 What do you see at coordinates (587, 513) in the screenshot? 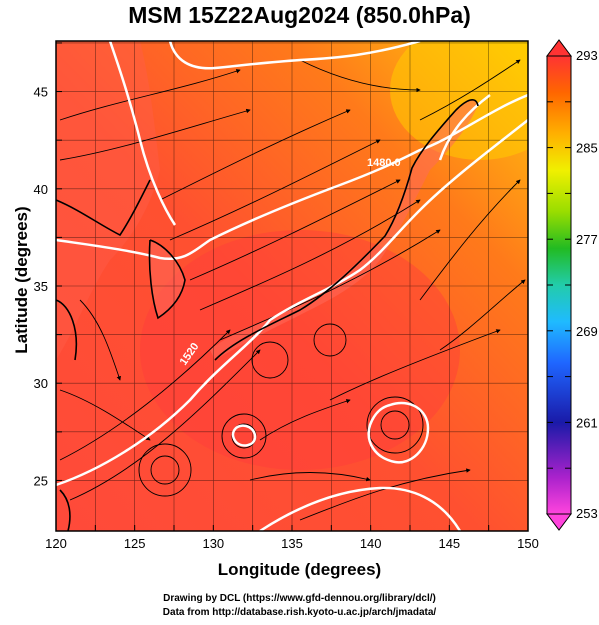
I see `colorbar-label: 253` at bounding box center [587, 513].